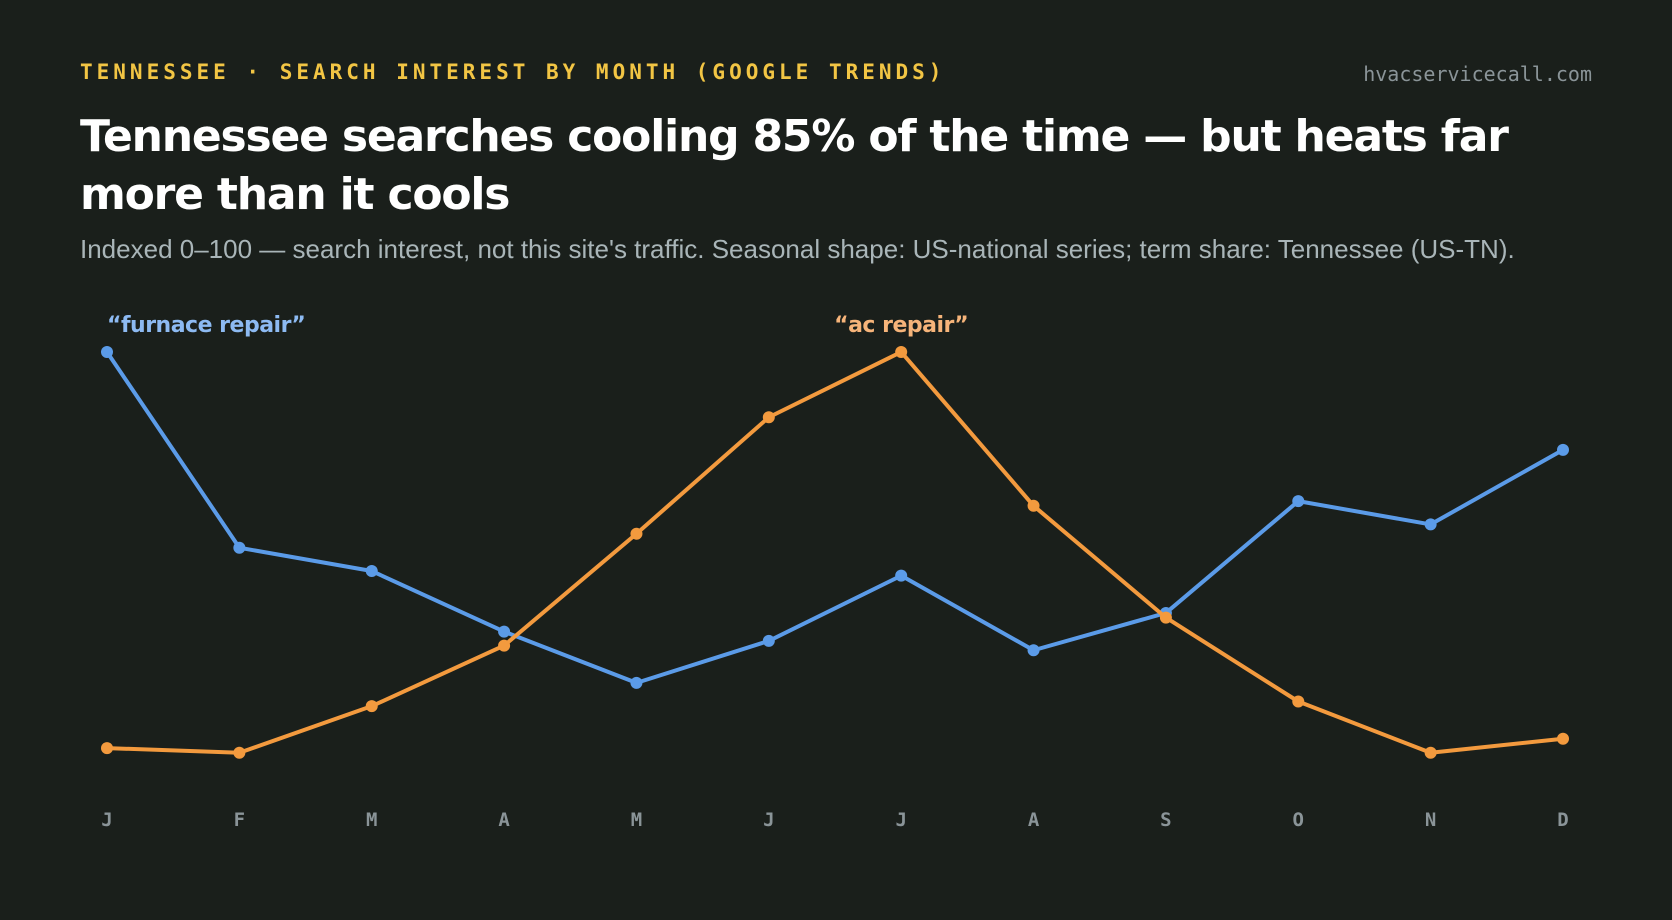  What do you see at coordinates (1298, 820) in the screenshot?
I see `x-tick-label: O` at bounding box center [1298, 820].